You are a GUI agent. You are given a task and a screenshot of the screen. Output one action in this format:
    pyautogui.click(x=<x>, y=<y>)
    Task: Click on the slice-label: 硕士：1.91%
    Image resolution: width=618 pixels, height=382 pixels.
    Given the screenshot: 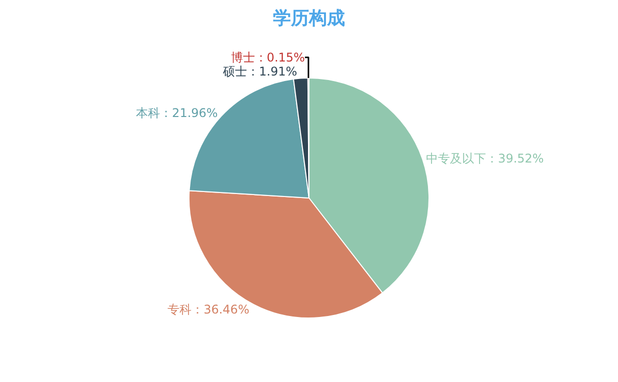 What is the action you would take?
    pyautogui.click(x=260, y=71)
    